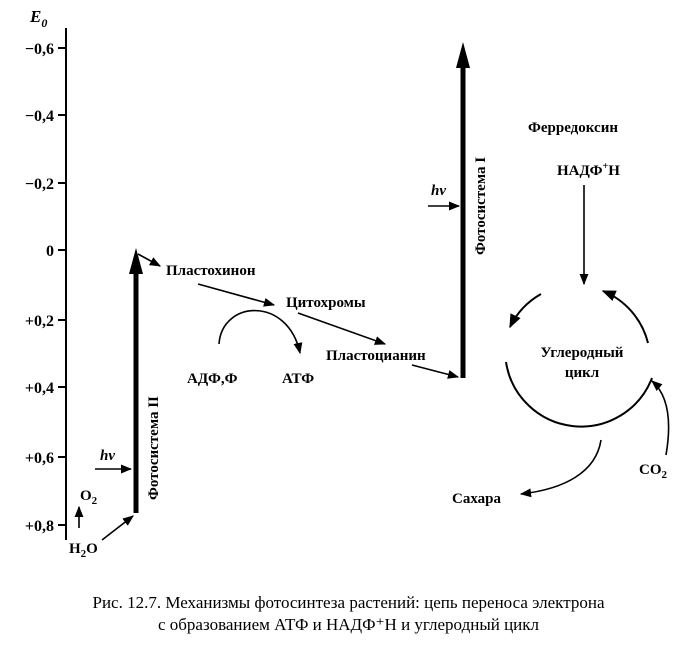 The height and width of the screenshot is (648, 695). What do you see at coordinates (527, 473) in the screenshot?
I see `sugars-output: Сахара` at bounding box center [527, 473].